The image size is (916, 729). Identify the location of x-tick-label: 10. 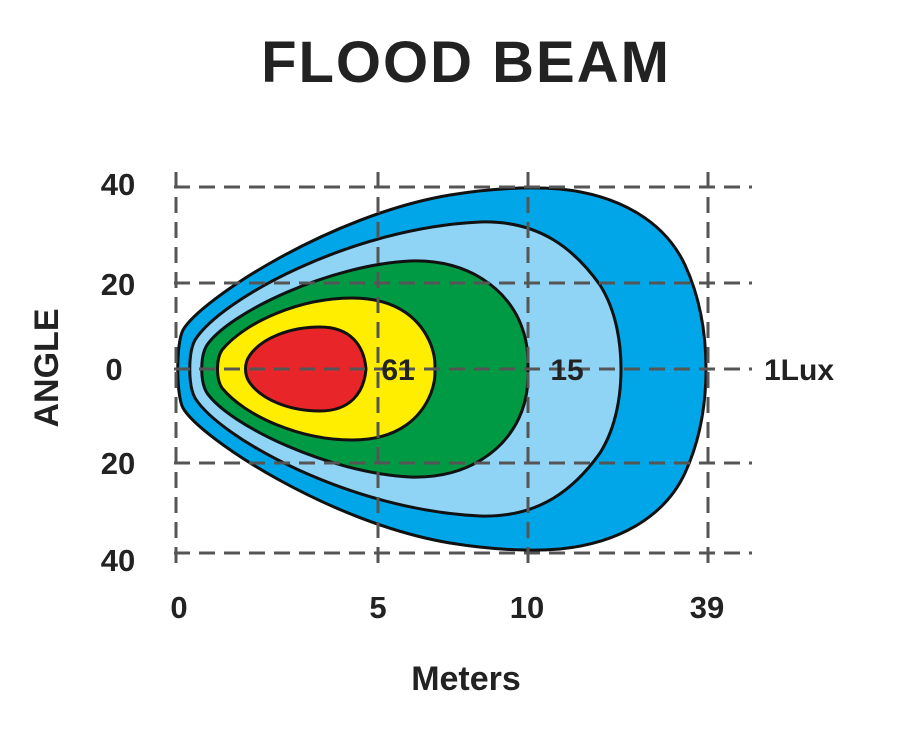
(527, 607).